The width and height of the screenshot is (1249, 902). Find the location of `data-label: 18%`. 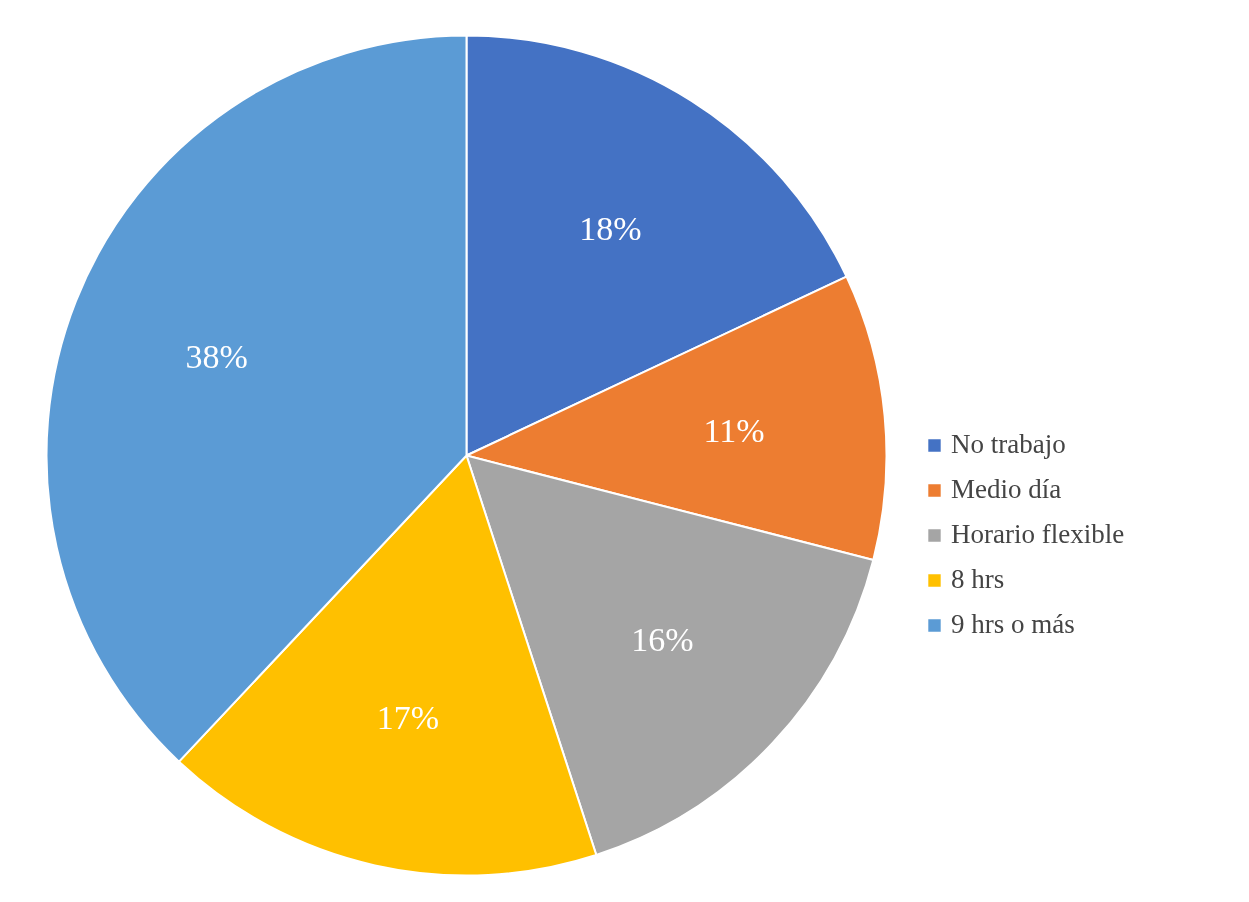

data-label: 18% is located at coordinates (610, 229).